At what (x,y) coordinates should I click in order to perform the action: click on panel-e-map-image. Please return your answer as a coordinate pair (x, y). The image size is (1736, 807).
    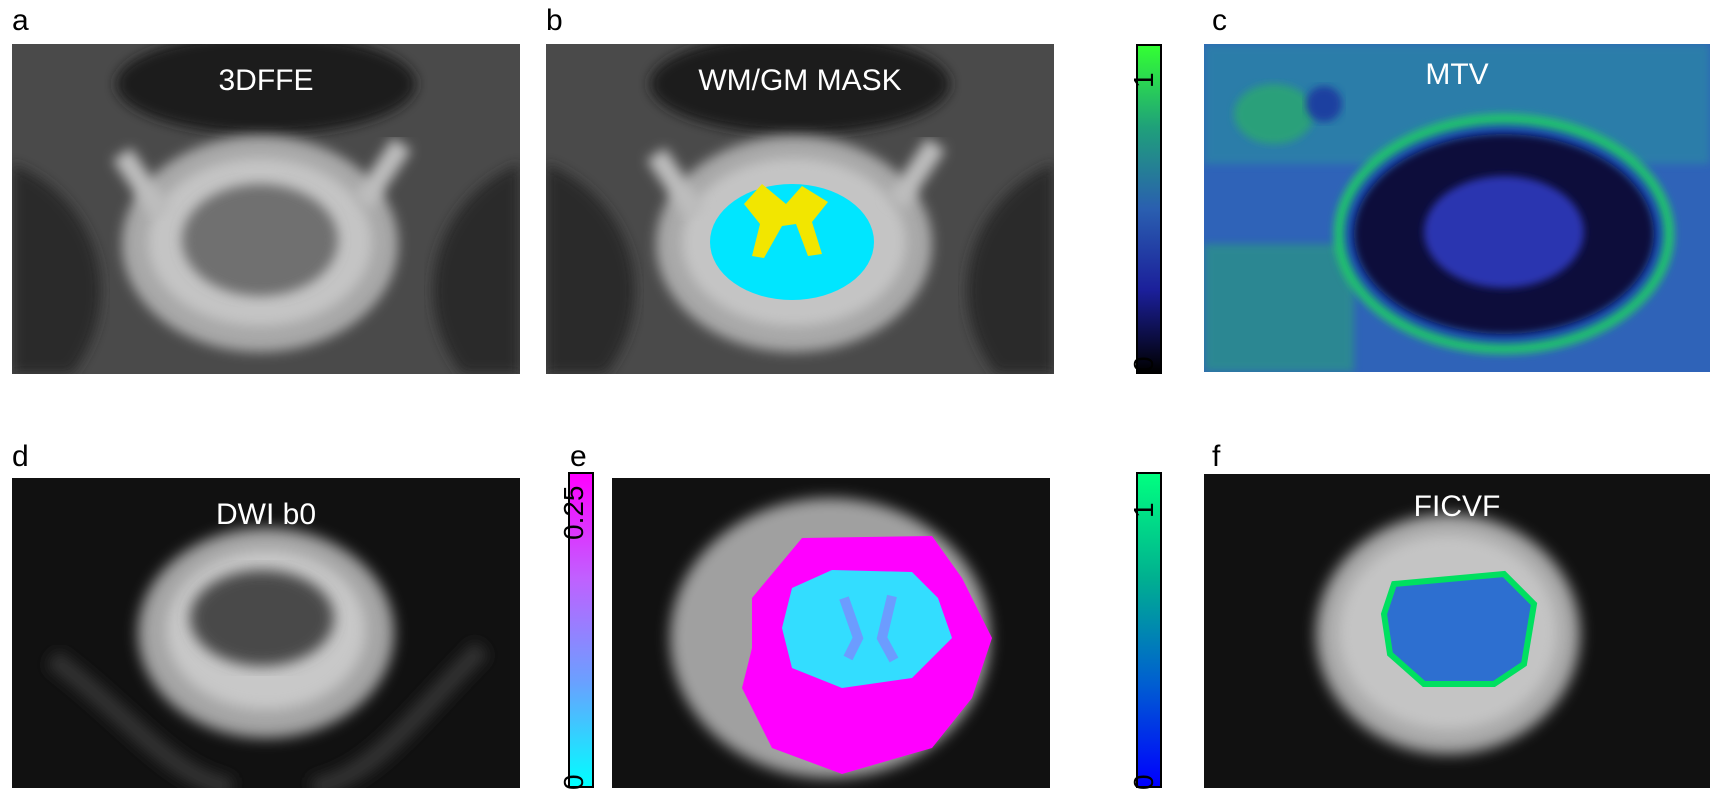
    Looking at the image, I should click on (831, 633).